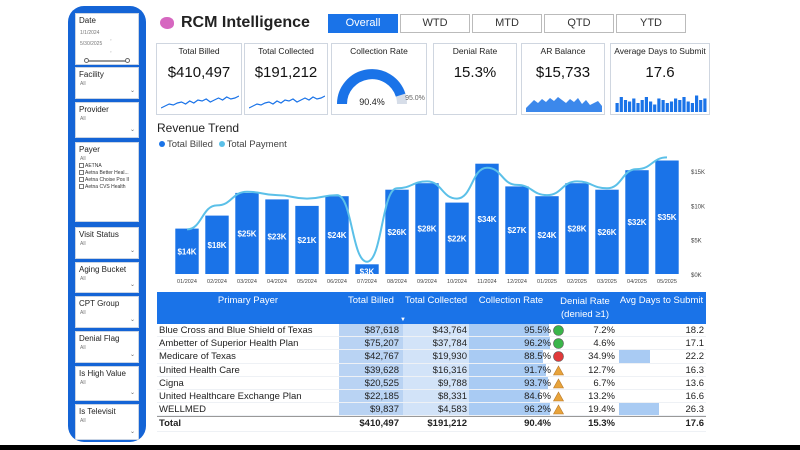  I want to click on col-total-billed: Total Billed, so click(371, 300).